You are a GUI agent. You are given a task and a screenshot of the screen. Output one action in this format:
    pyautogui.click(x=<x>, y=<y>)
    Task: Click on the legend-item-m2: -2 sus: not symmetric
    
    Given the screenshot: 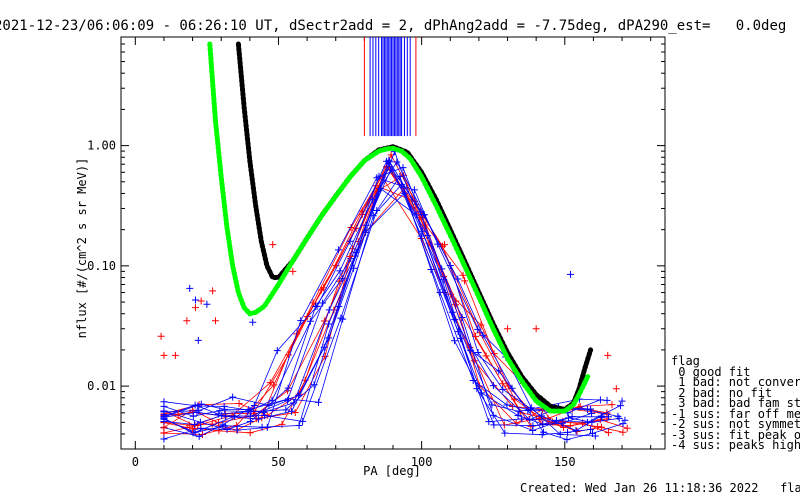 What is the action you would take?
    pyautogui.click(x=735, y=424)
    